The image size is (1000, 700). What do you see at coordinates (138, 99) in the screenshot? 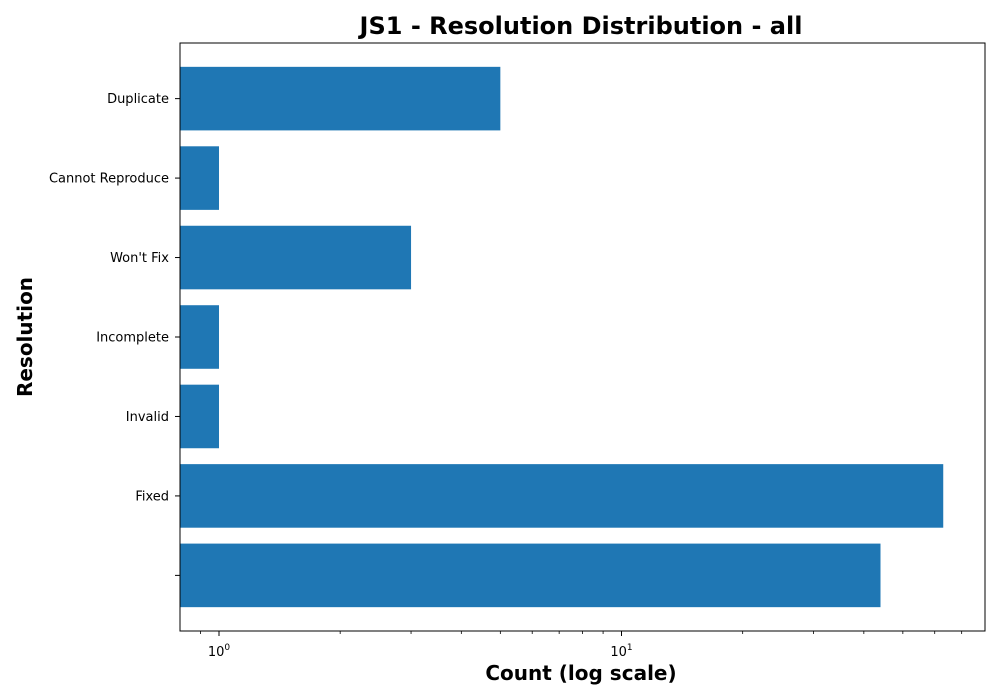
I see `y-tick-label: Duplicate` at bounding box center [138, 99].